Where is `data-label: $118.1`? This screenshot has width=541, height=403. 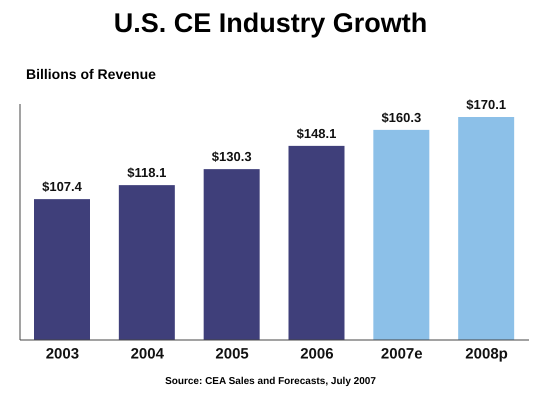 data-label: $118.1 is located at coordinates (146, 172).